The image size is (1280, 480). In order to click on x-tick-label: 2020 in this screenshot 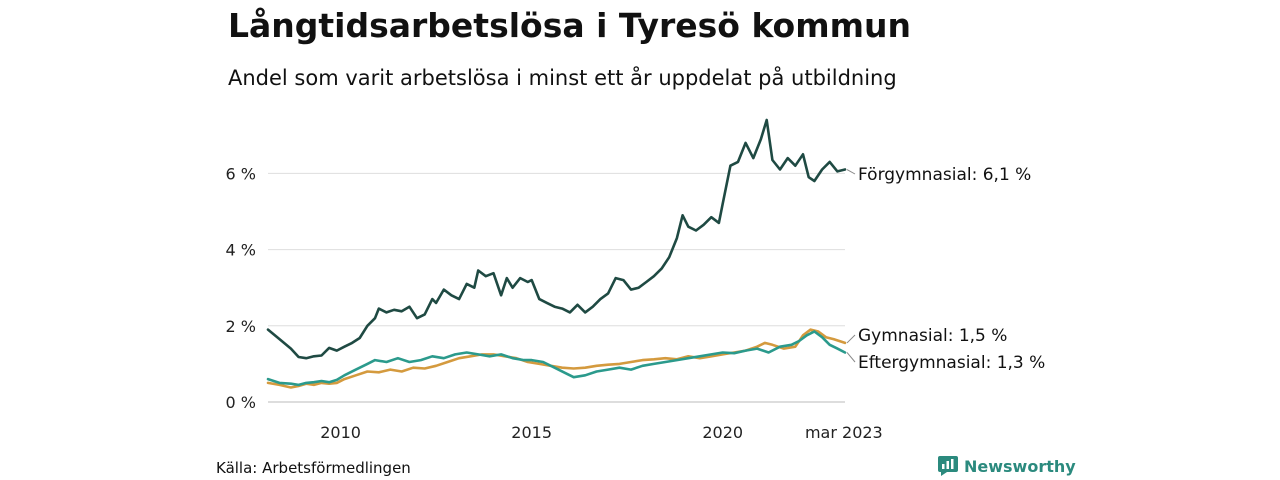, I will do `click(722, 432)`.